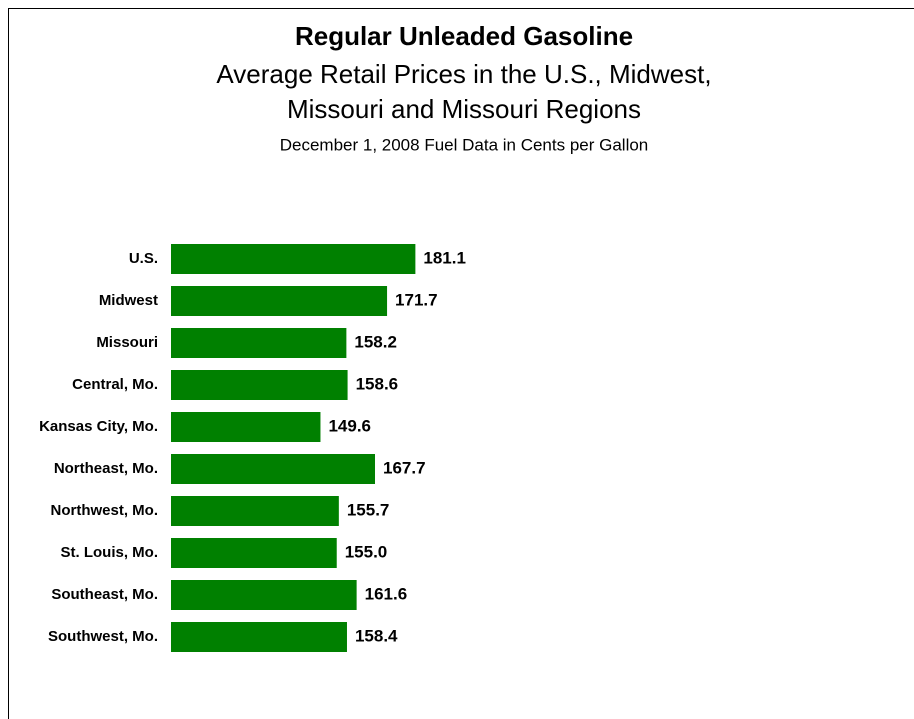 This screenshot has height=719, width=914. Describe the element at coordinates (444, 257) in the screenshot. I see `value-label: 181.1` at that location.